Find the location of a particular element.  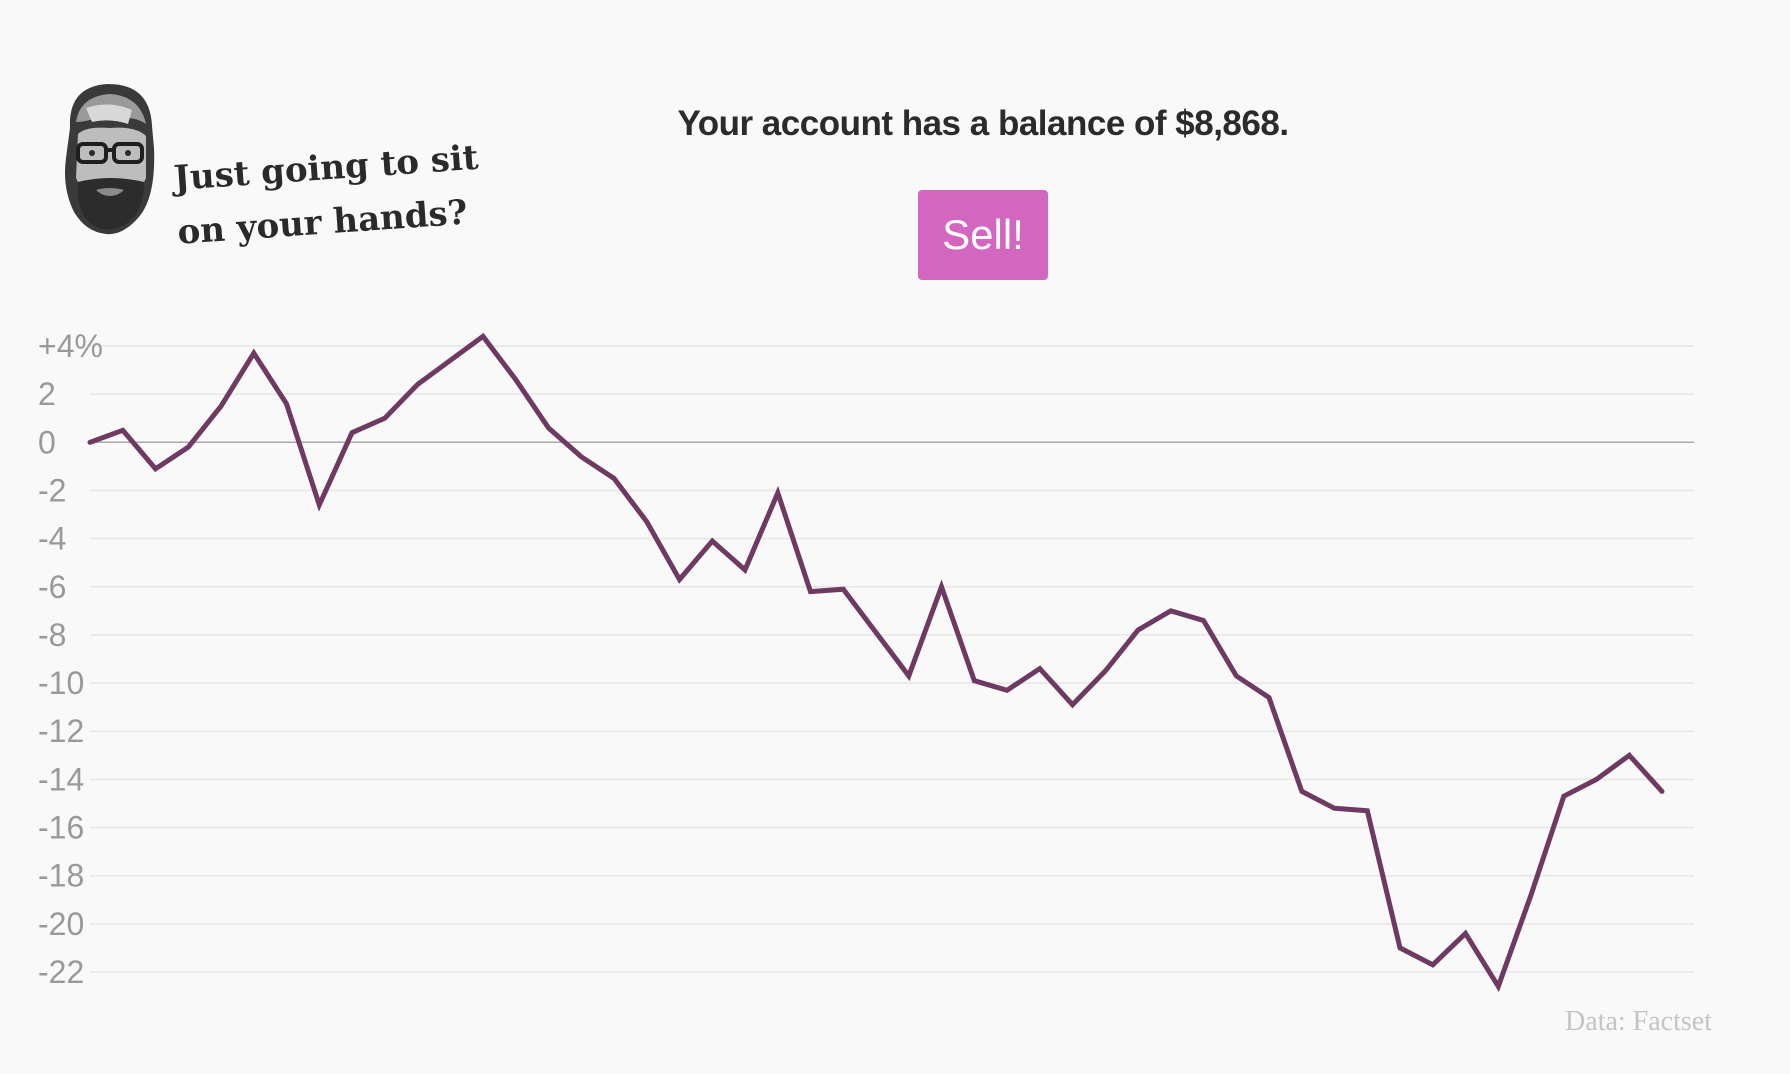

y-tick-label: -14 is located at coordinates (61, 779).